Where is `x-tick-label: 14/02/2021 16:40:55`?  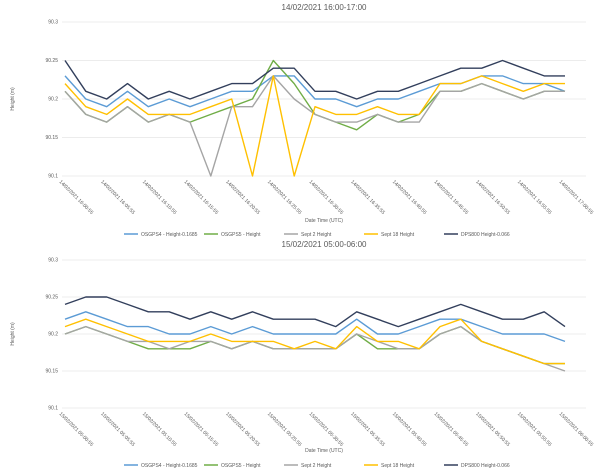 x-tick-label: 14/02/2021 16:40:55 is located at coordinates (409, 197).